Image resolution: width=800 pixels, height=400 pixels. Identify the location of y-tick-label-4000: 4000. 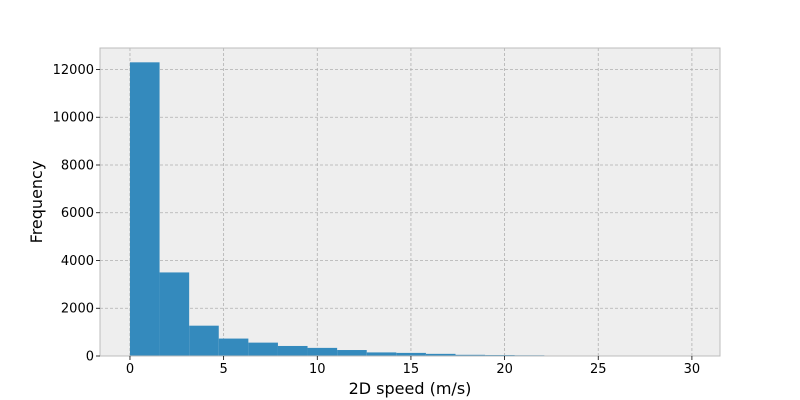
(77, 261).